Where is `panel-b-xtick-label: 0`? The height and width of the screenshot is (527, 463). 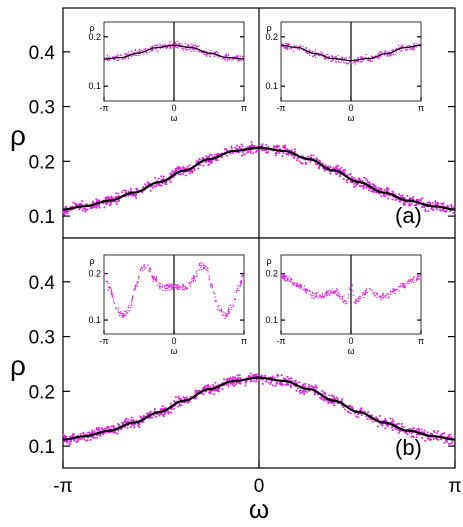 panel-b-xtick-label: 0 is located at coordinates (259, 486).